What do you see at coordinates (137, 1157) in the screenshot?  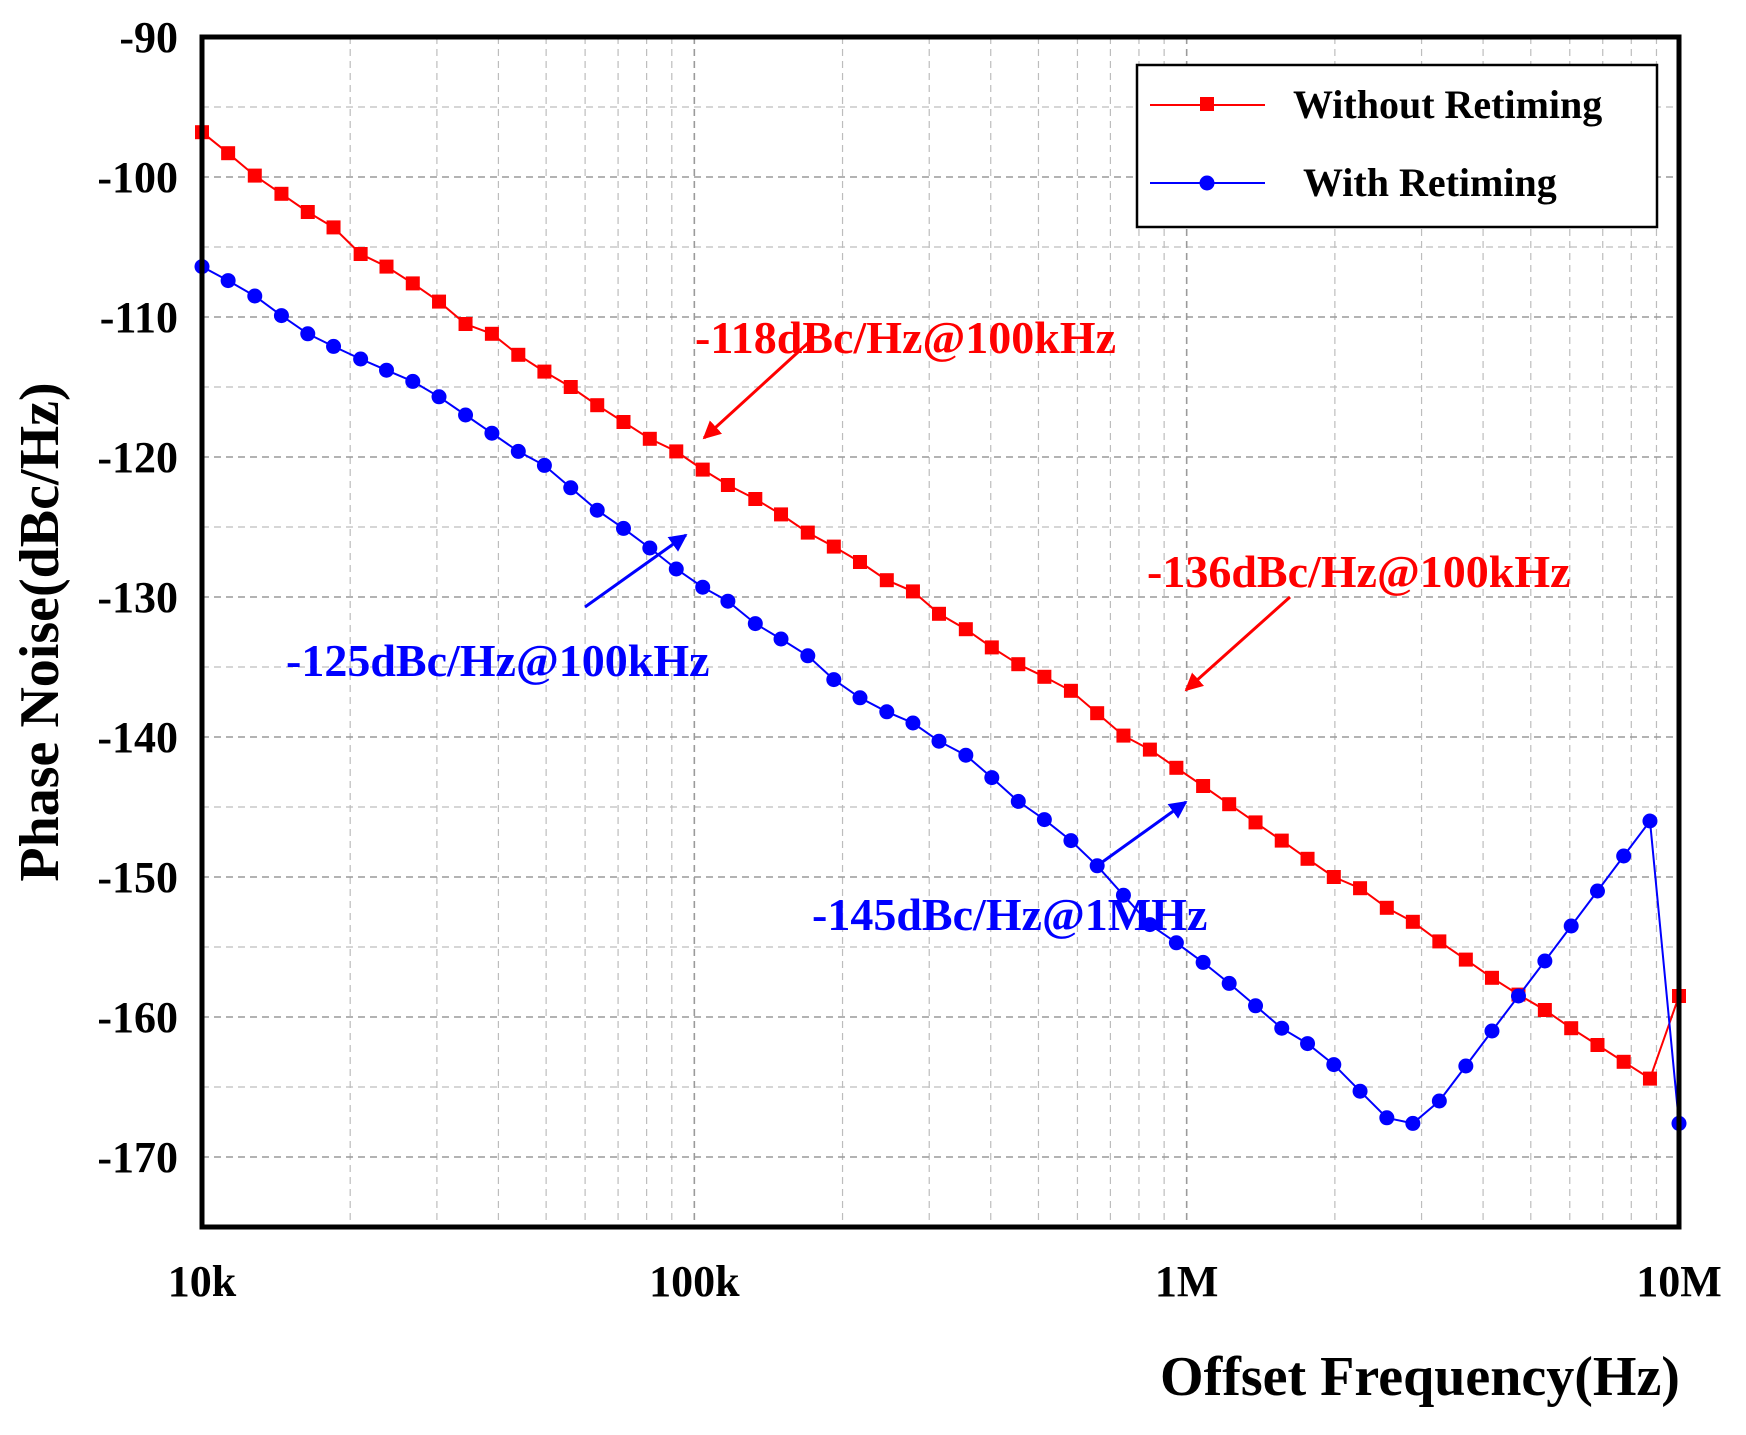 I see `y-tick-label: -170` at bounding box center [137, 1157].